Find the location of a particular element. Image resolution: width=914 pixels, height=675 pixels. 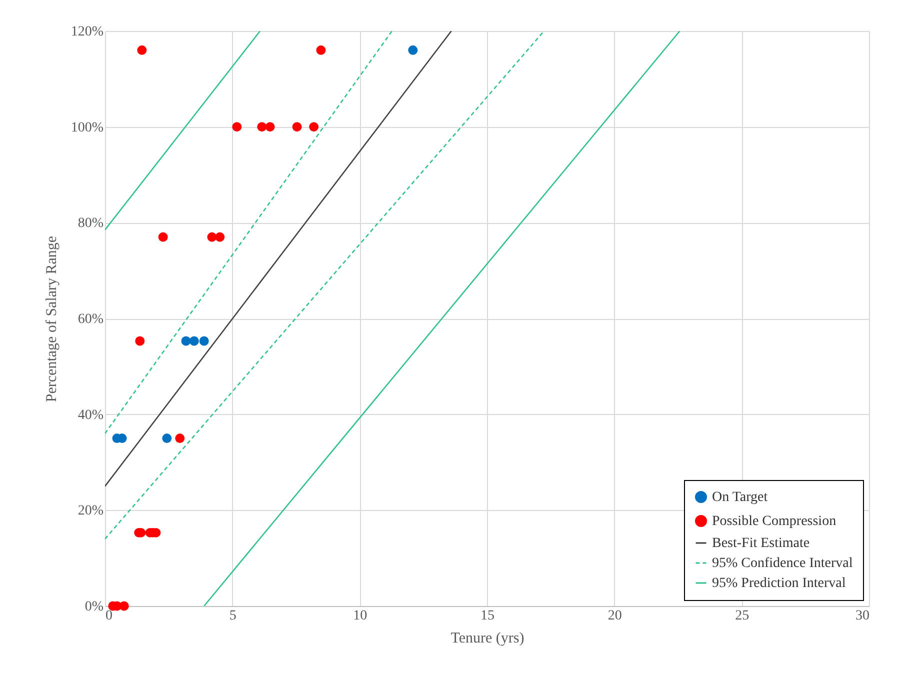

x-tick-label: 15 is located at coordinates (487, 616).